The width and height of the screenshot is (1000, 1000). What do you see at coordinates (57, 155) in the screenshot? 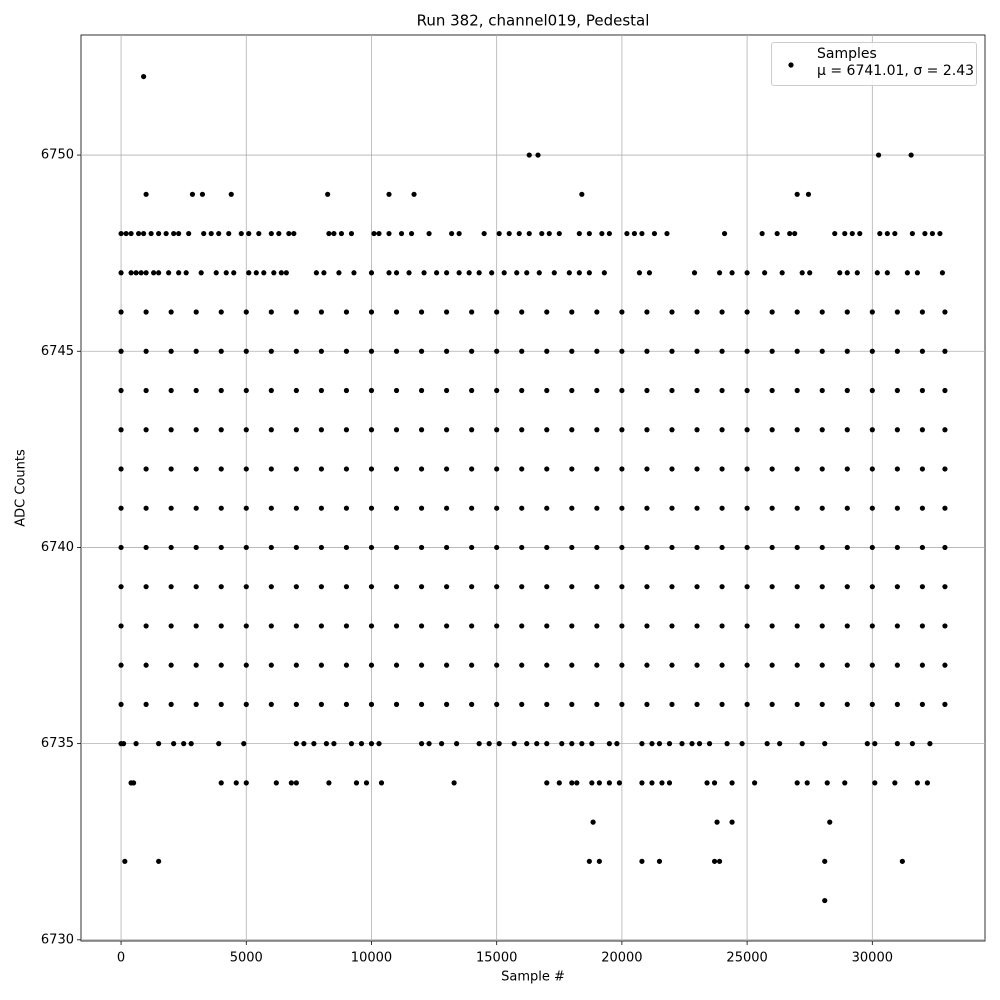
I see `y-tick-label: 6750` at bounding box center [57, 155].